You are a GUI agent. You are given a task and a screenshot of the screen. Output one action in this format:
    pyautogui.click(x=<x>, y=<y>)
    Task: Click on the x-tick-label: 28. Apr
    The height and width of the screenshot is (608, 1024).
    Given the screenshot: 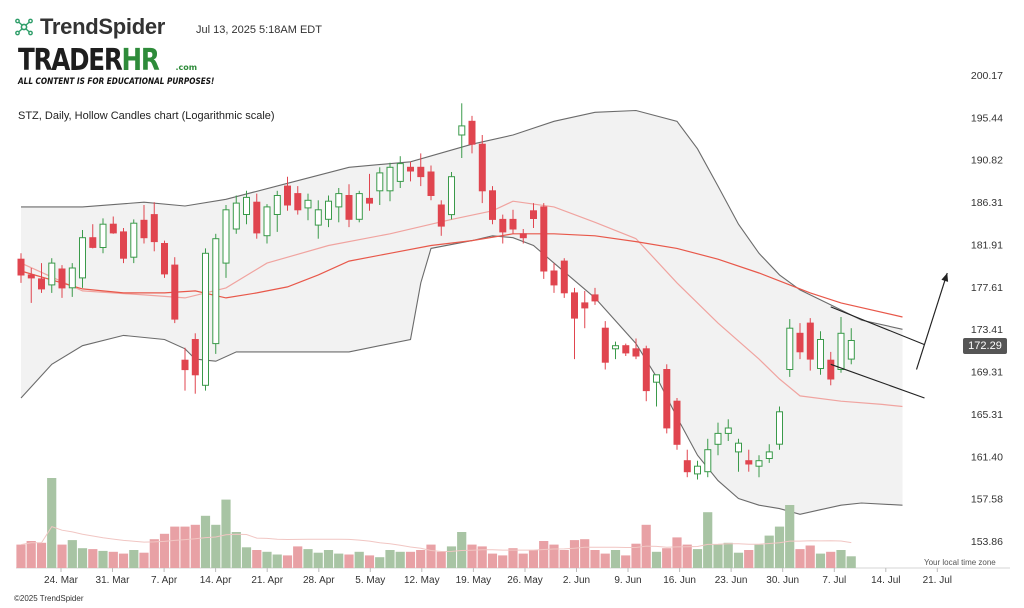 What is the action you would take?
    pyautogui.click(x=319, y=580)
    